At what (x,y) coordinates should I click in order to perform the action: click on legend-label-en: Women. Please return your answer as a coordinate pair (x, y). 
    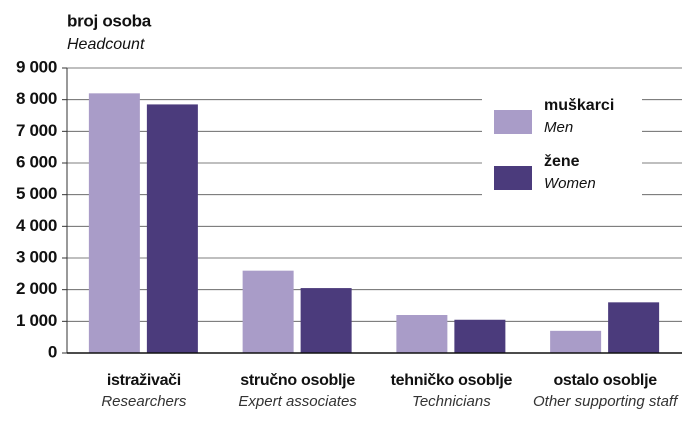
    Looking at the image, I should click on (570, 183).